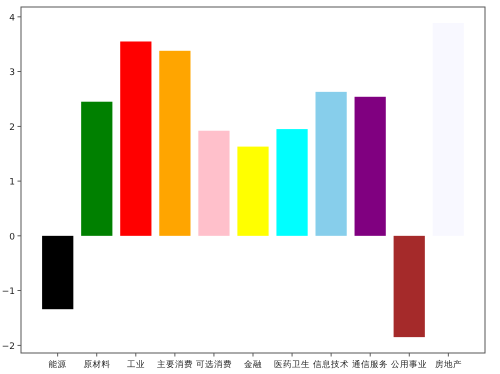  Describe the element at coordinates (214, 364) in the screenshot. I see `x-tick-label: 可选消费` at that location.